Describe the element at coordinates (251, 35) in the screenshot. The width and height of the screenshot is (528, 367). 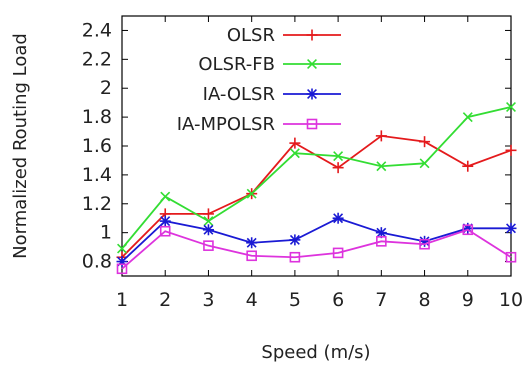
I see `legend-label-olsr: OLSR` at that location.